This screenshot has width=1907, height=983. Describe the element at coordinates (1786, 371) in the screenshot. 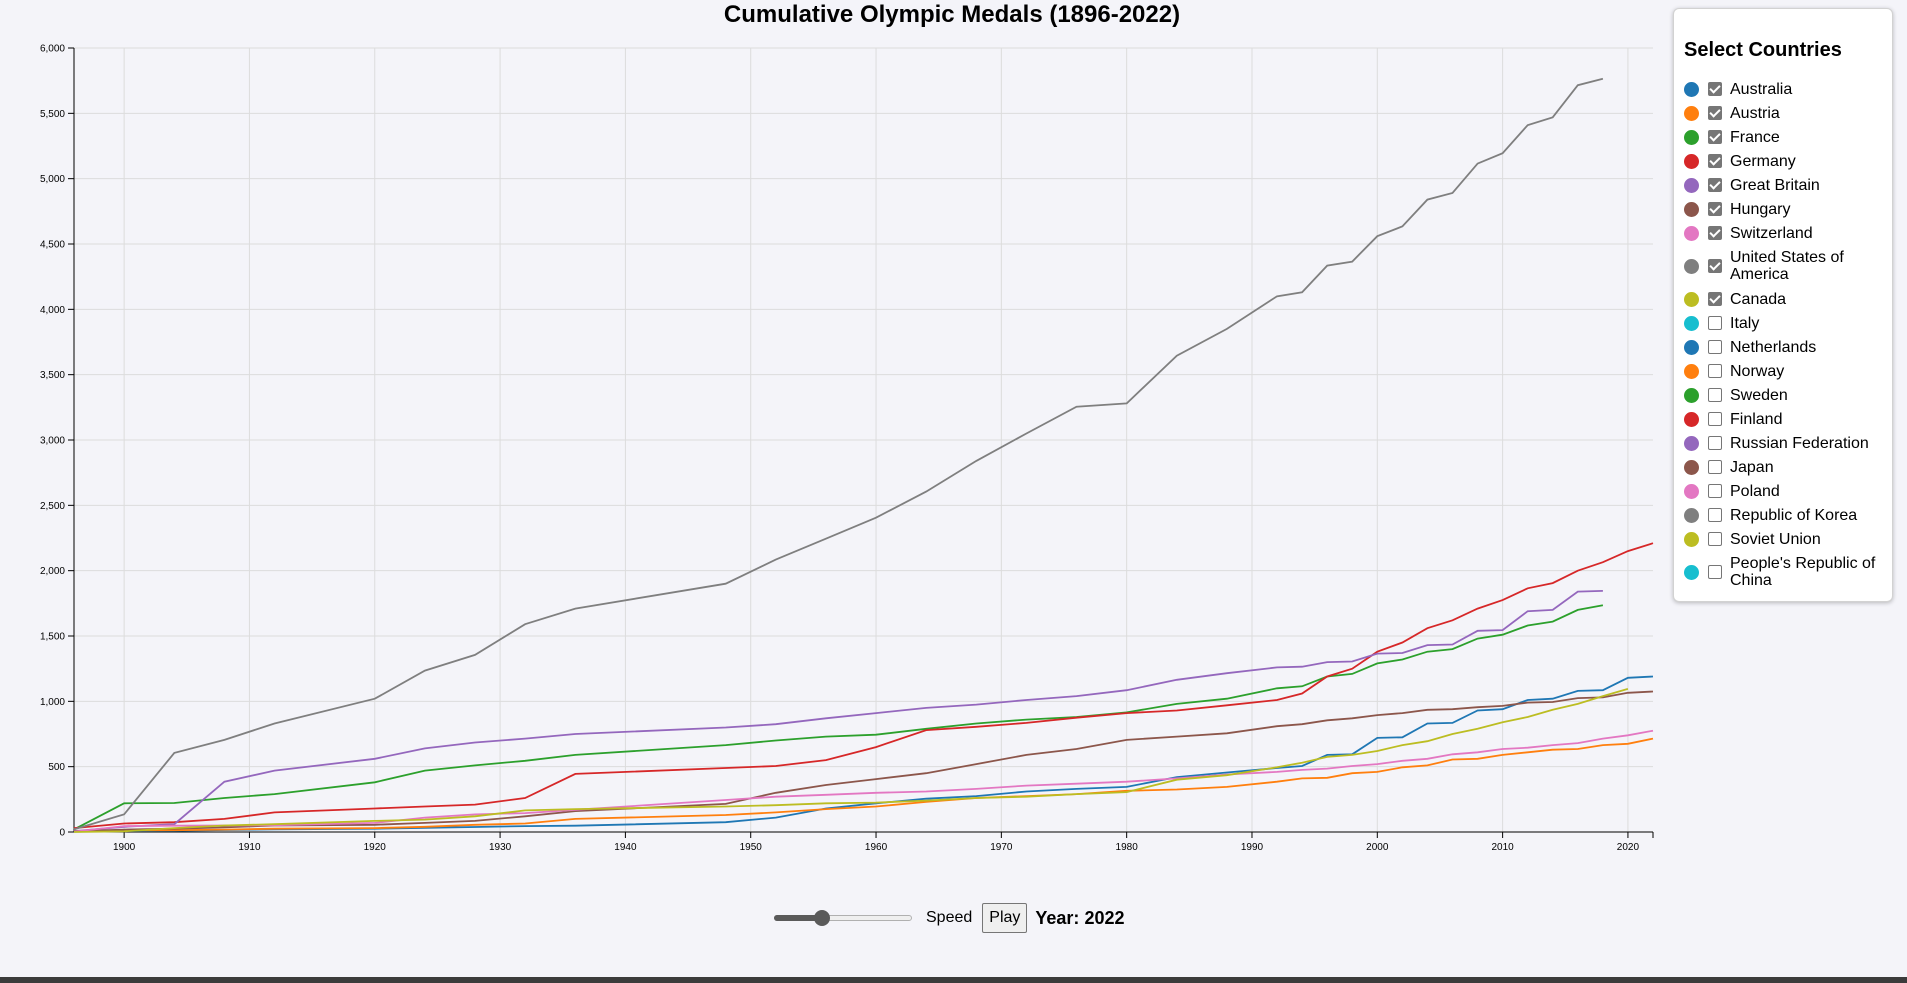

I see `country-item-norway: Norway` at that location.